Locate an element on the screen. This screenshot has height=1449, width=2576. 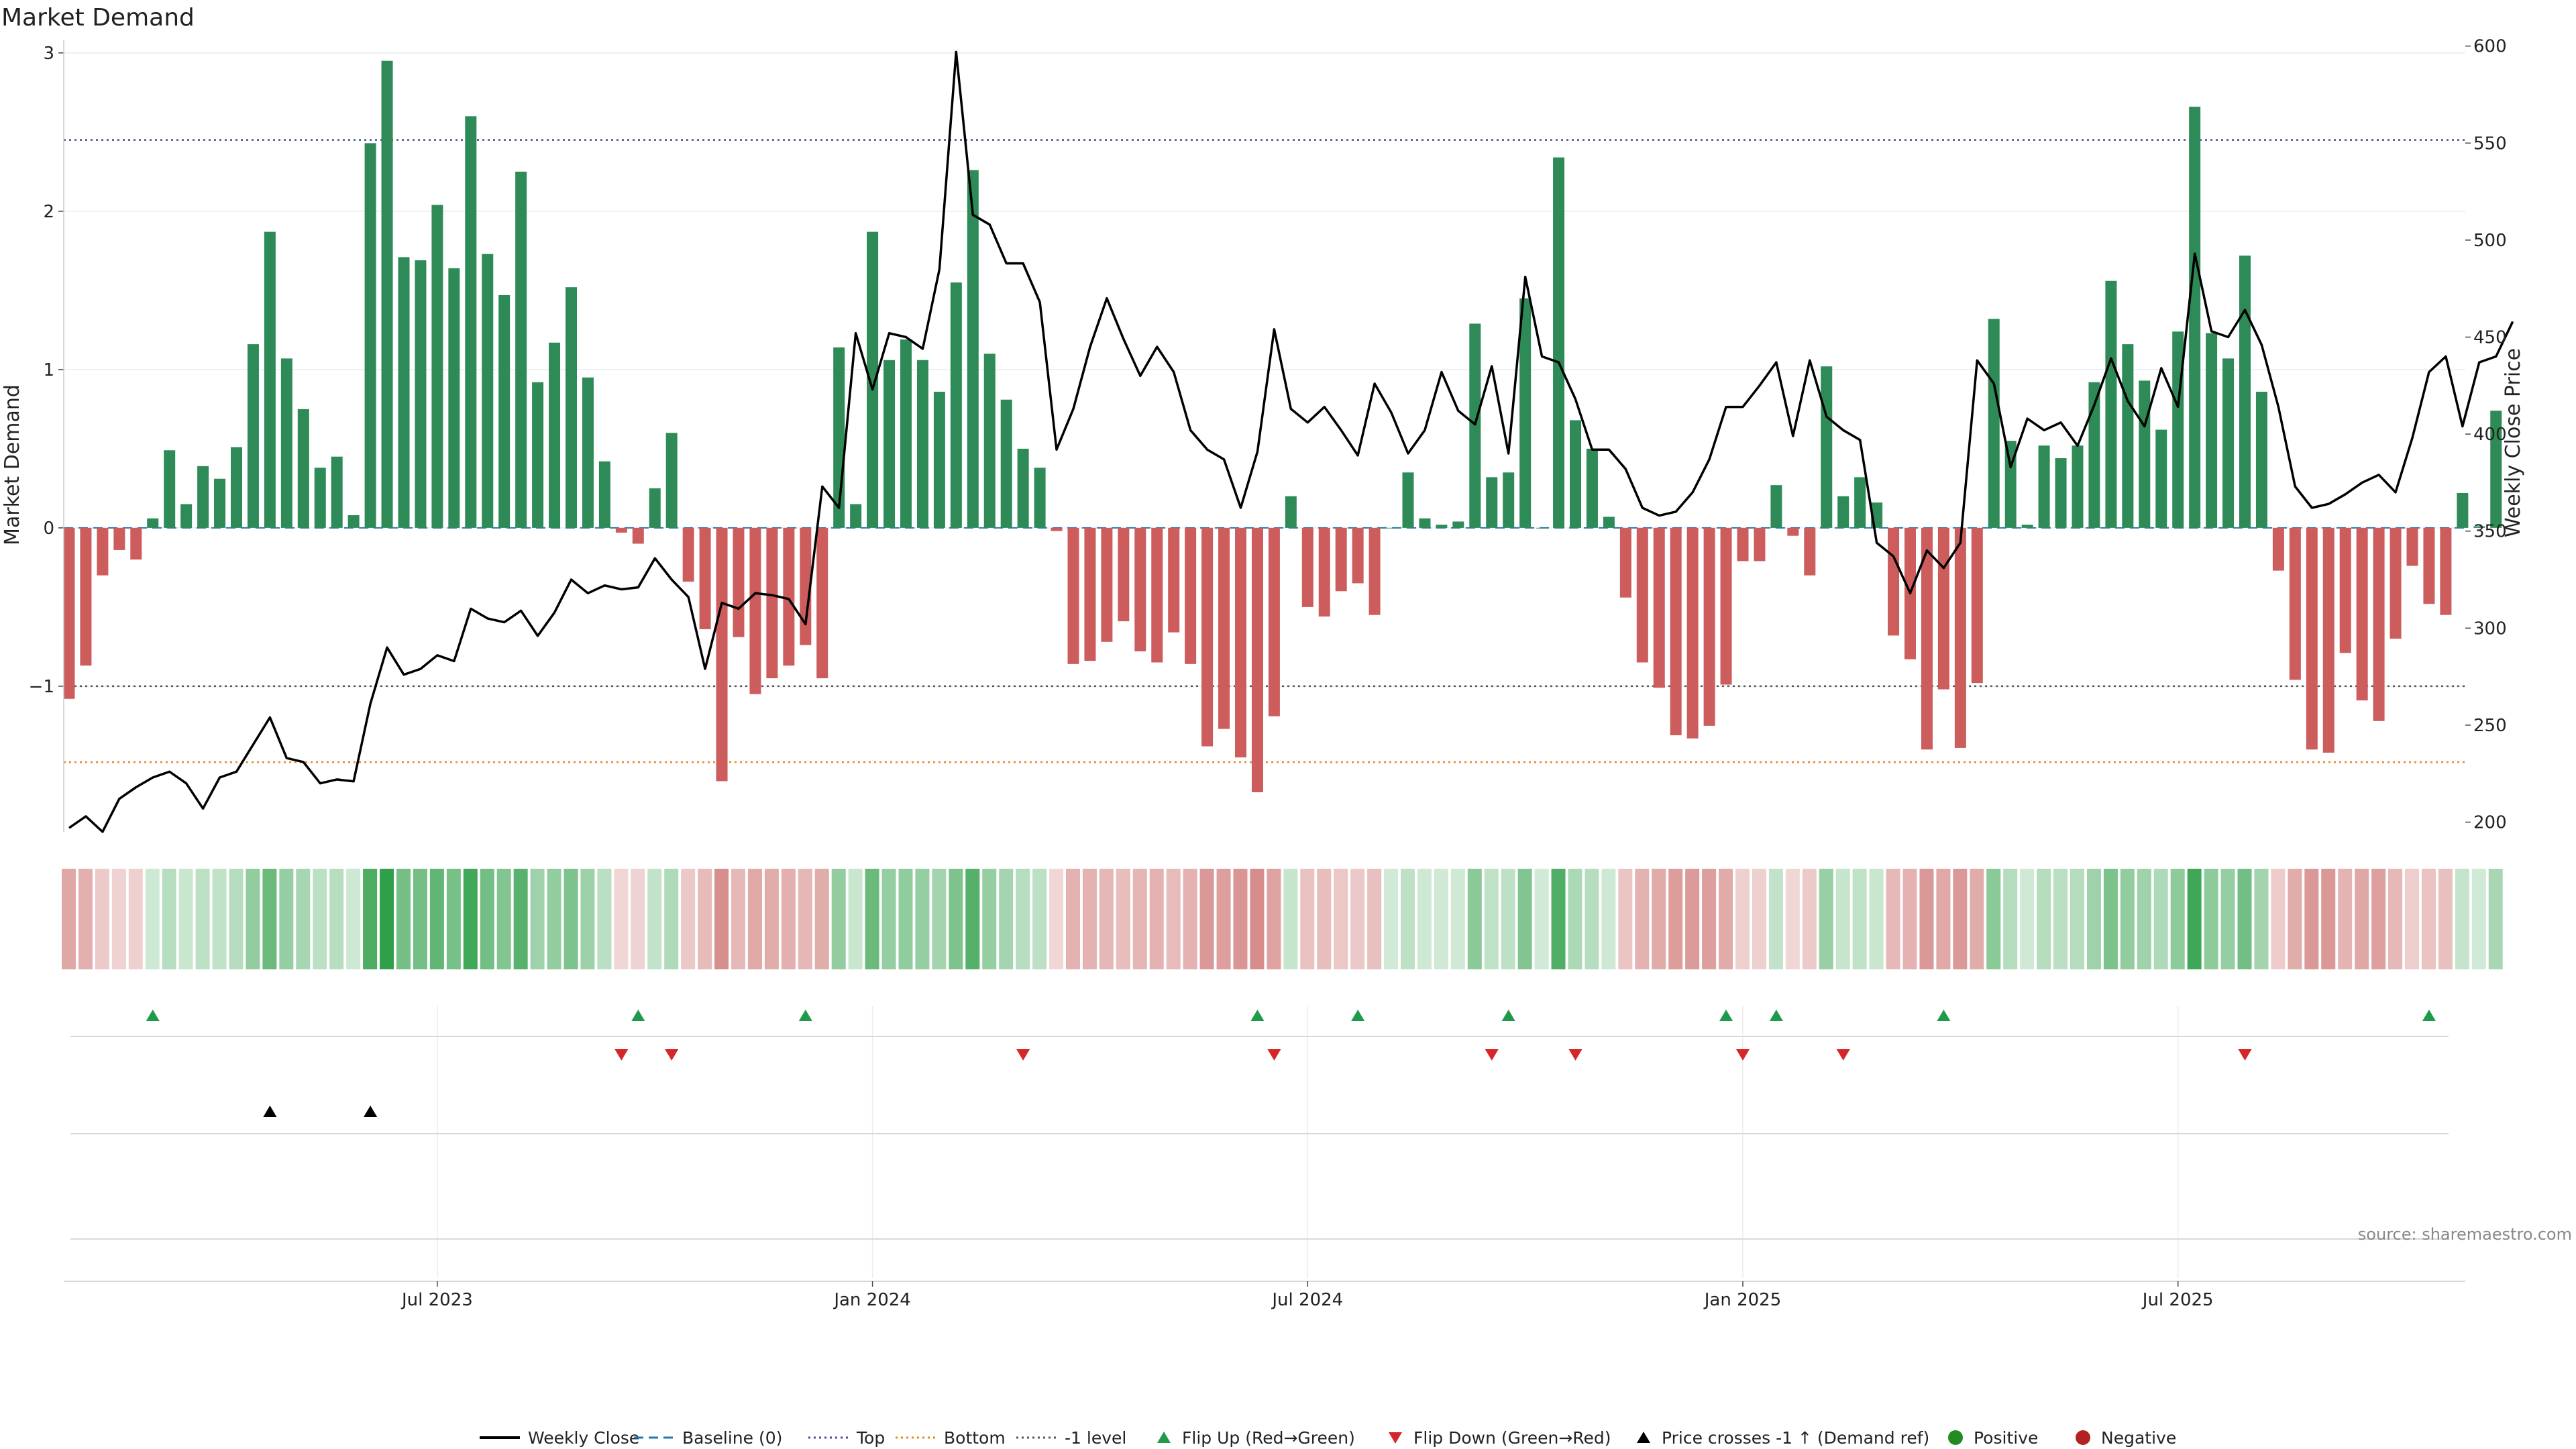
legend-label: Positive is located at coordinates (2006, 1438).